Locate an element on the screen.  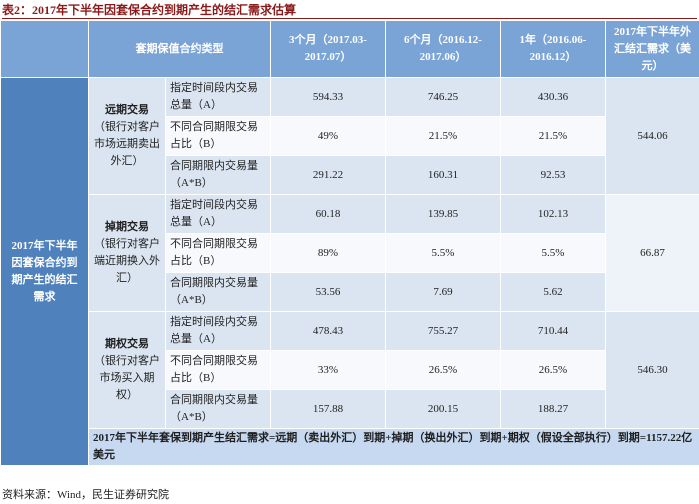
group-note: （银行对客户市场远期卖出外汇） is located at coordinates (127, 144).